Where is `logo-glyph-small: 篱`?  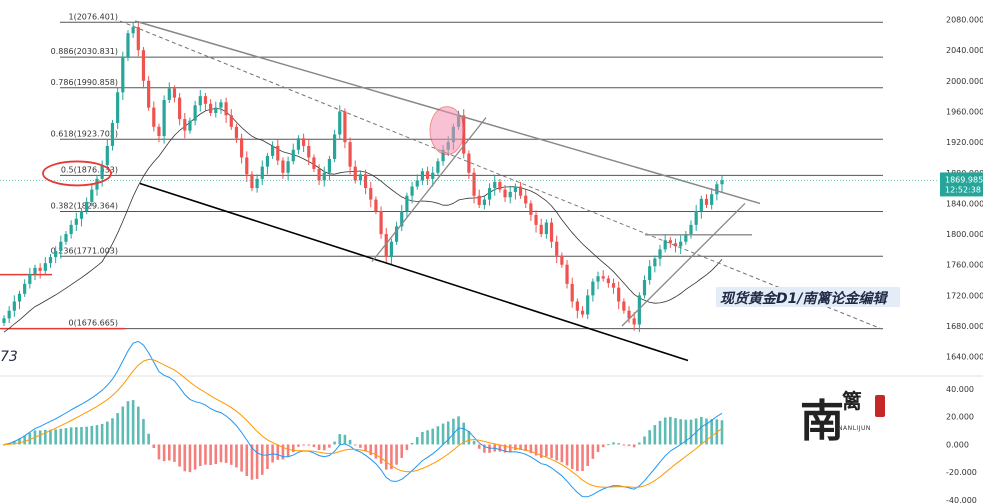
logo-glyph-small: 篱 is located at coordinates (852, 401).